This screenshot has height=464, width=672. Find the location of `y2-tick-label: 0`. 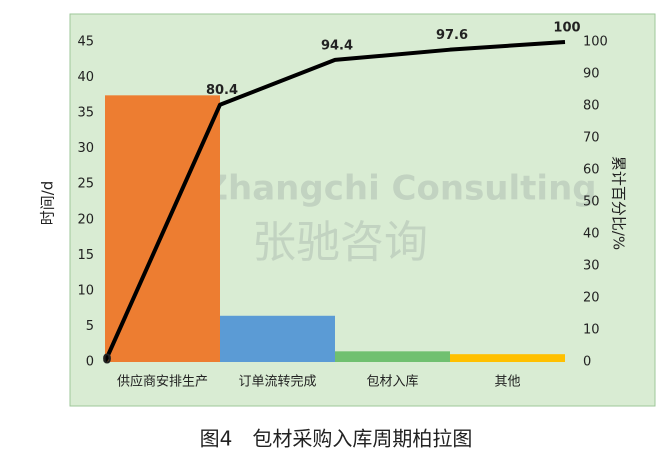

y2-tick-label: 0 is located at coordinates (587, 362).